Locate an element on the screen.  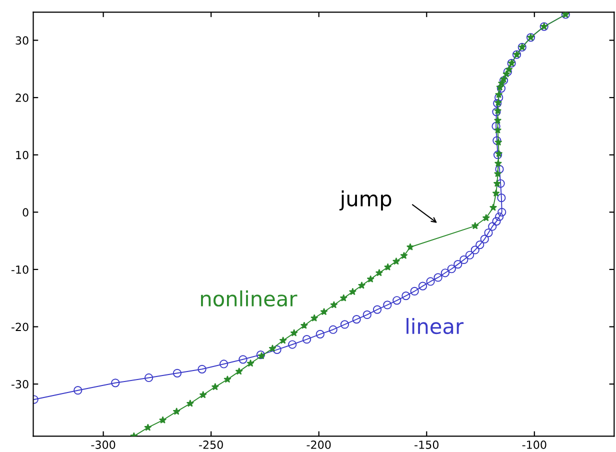
y-tick-label: 20 is located at coordinates (22, 98).